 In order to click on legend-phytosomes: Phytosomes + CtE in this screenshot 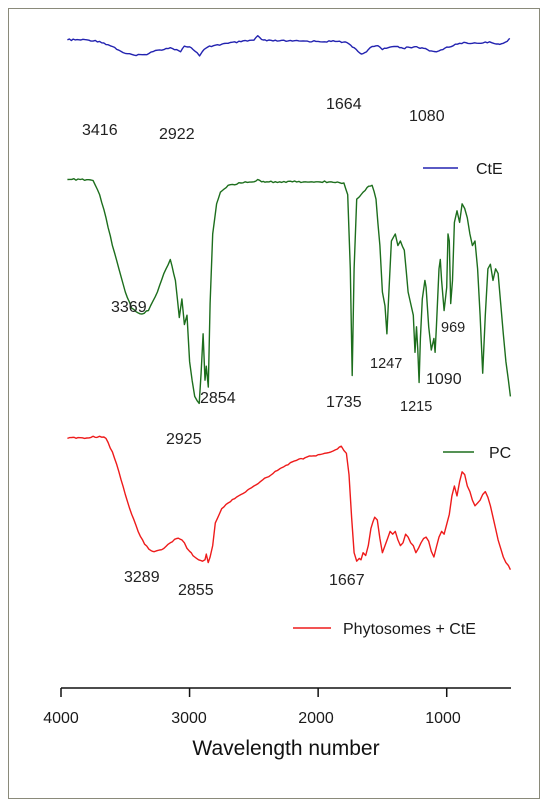, I will do `click(384, 629)`.